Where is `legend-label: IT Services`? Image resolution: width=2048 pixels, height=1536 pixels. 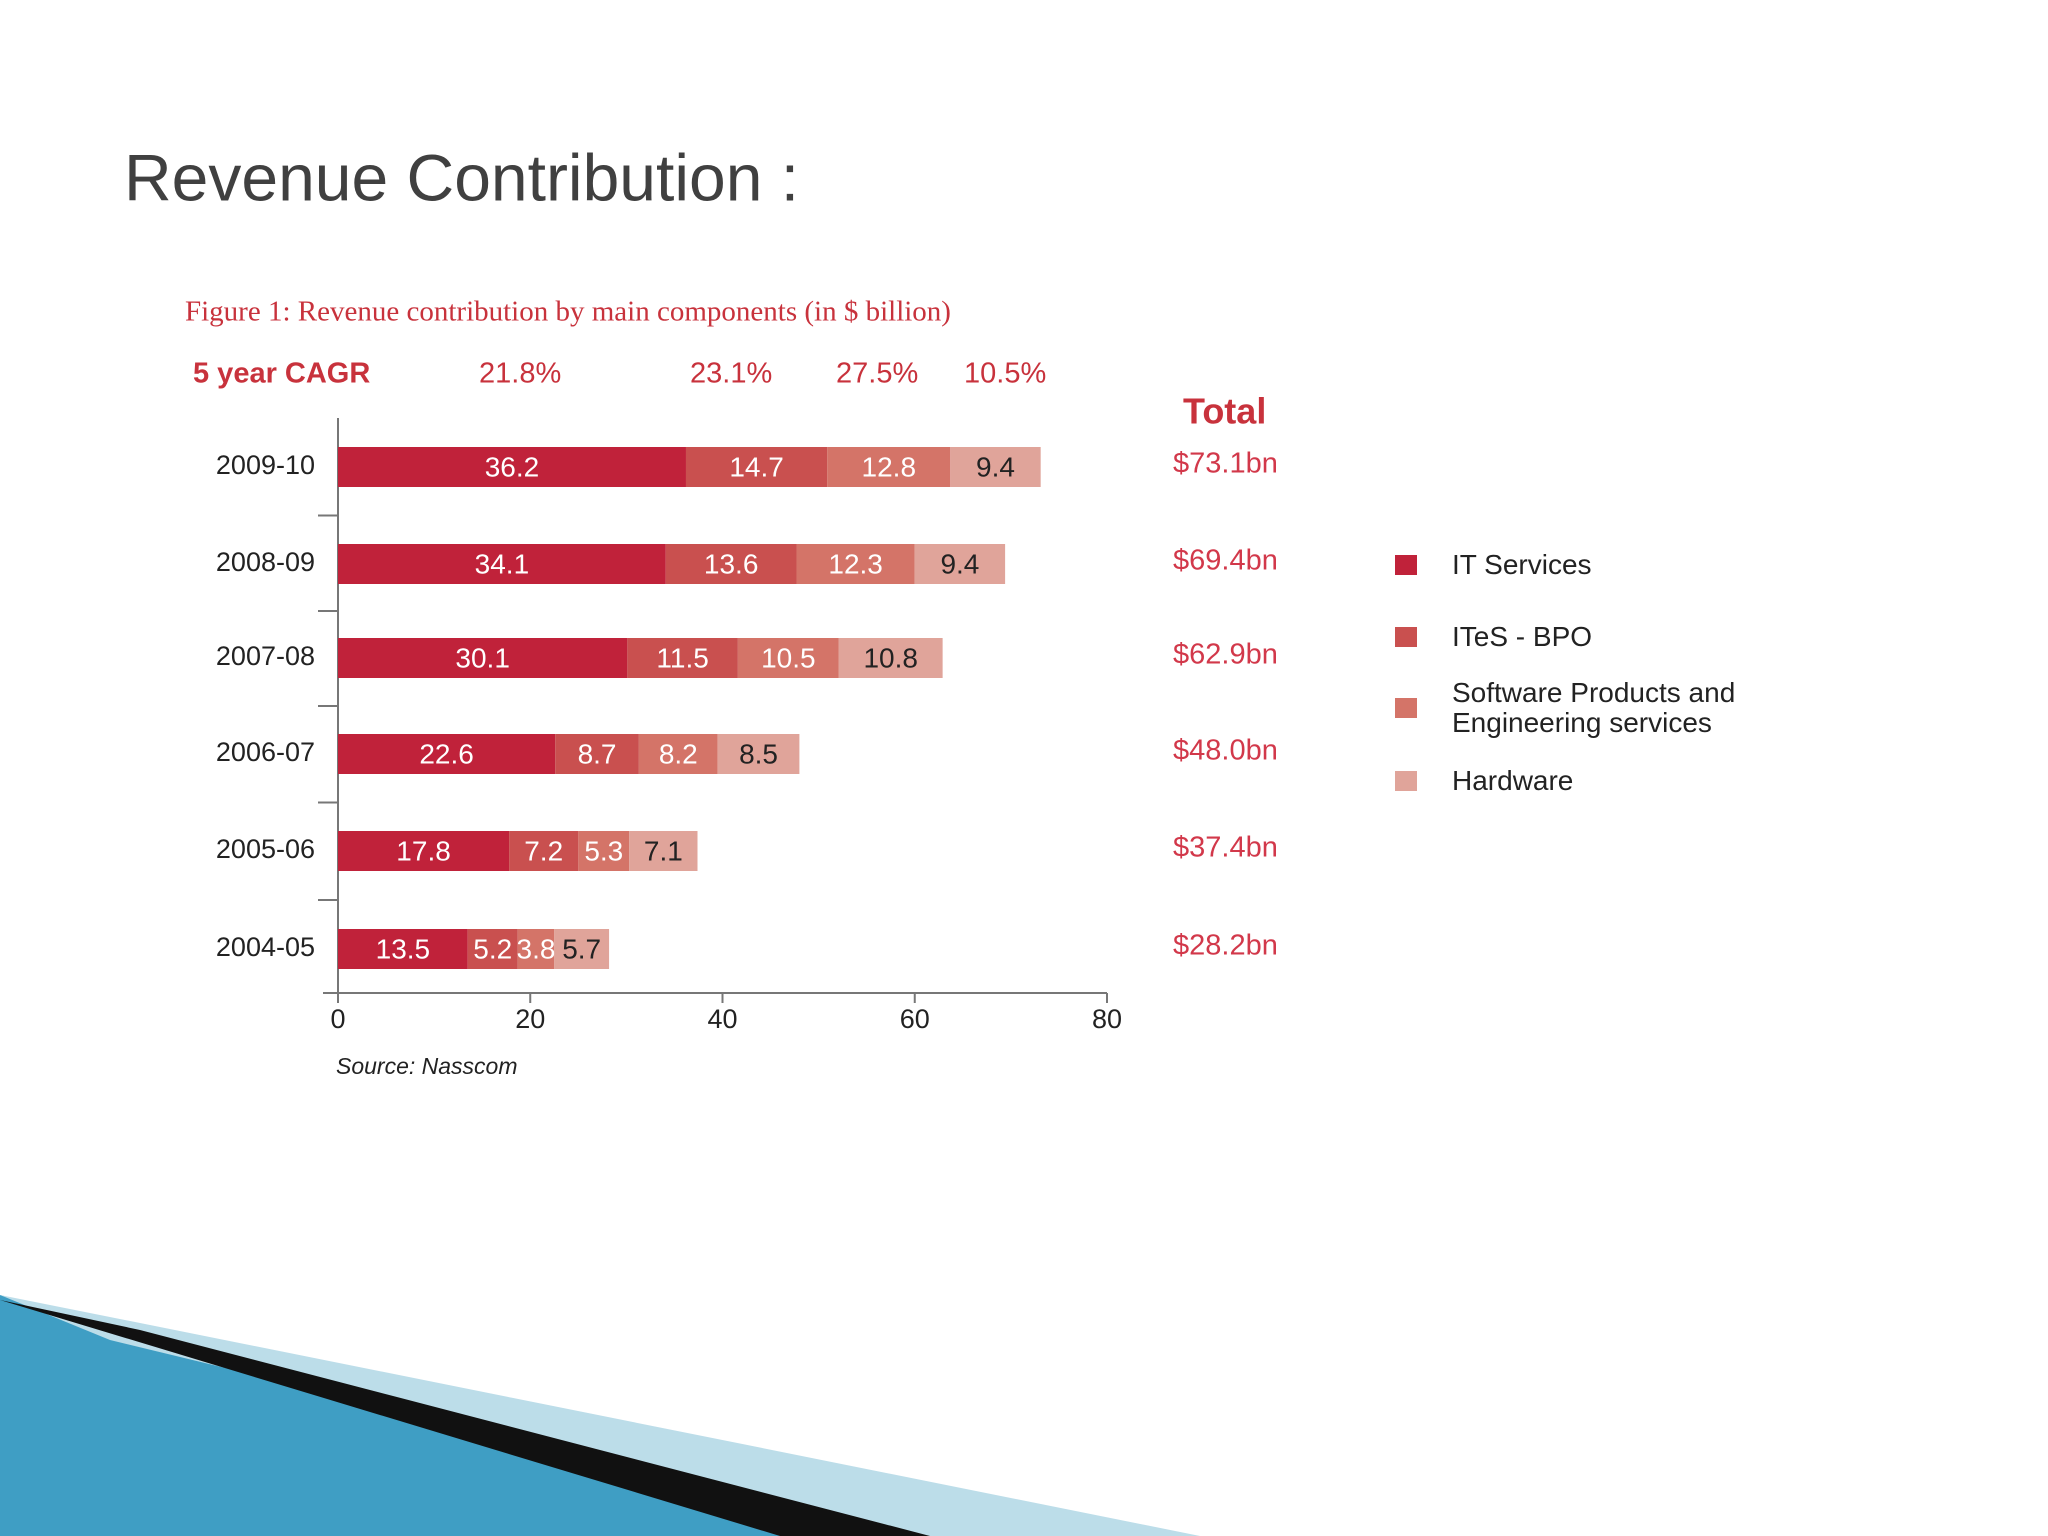 legend-label: IT Services is located at coordinates (1522, 564).